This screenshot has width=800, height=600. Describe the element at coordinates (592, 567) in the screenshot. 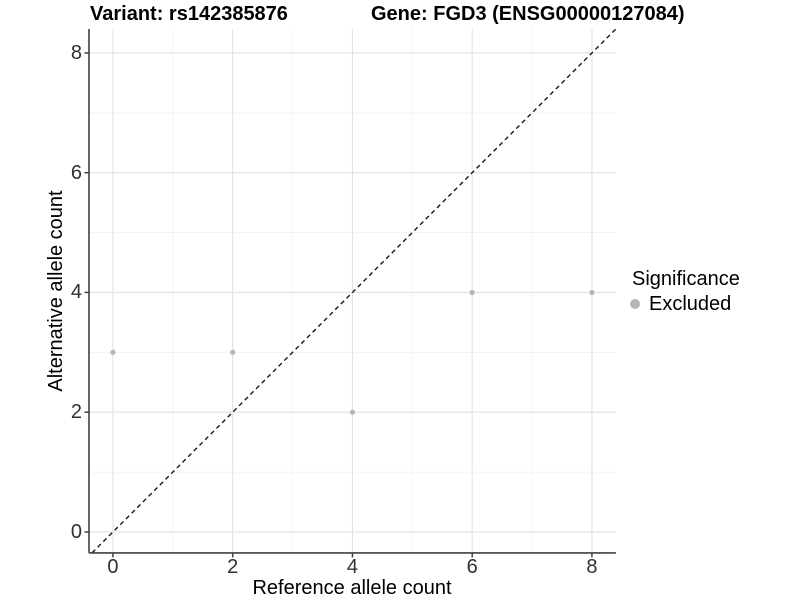

I see `x-tick-label: 8` at that location.